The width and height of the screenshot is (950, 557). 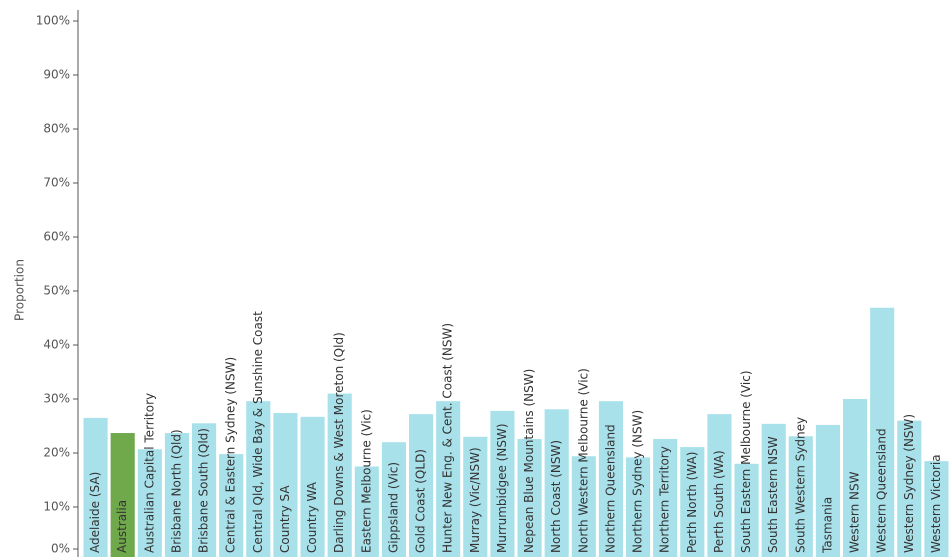 I want to click on category-label: Brisbane North (Qld), so click(x=176, y=491).